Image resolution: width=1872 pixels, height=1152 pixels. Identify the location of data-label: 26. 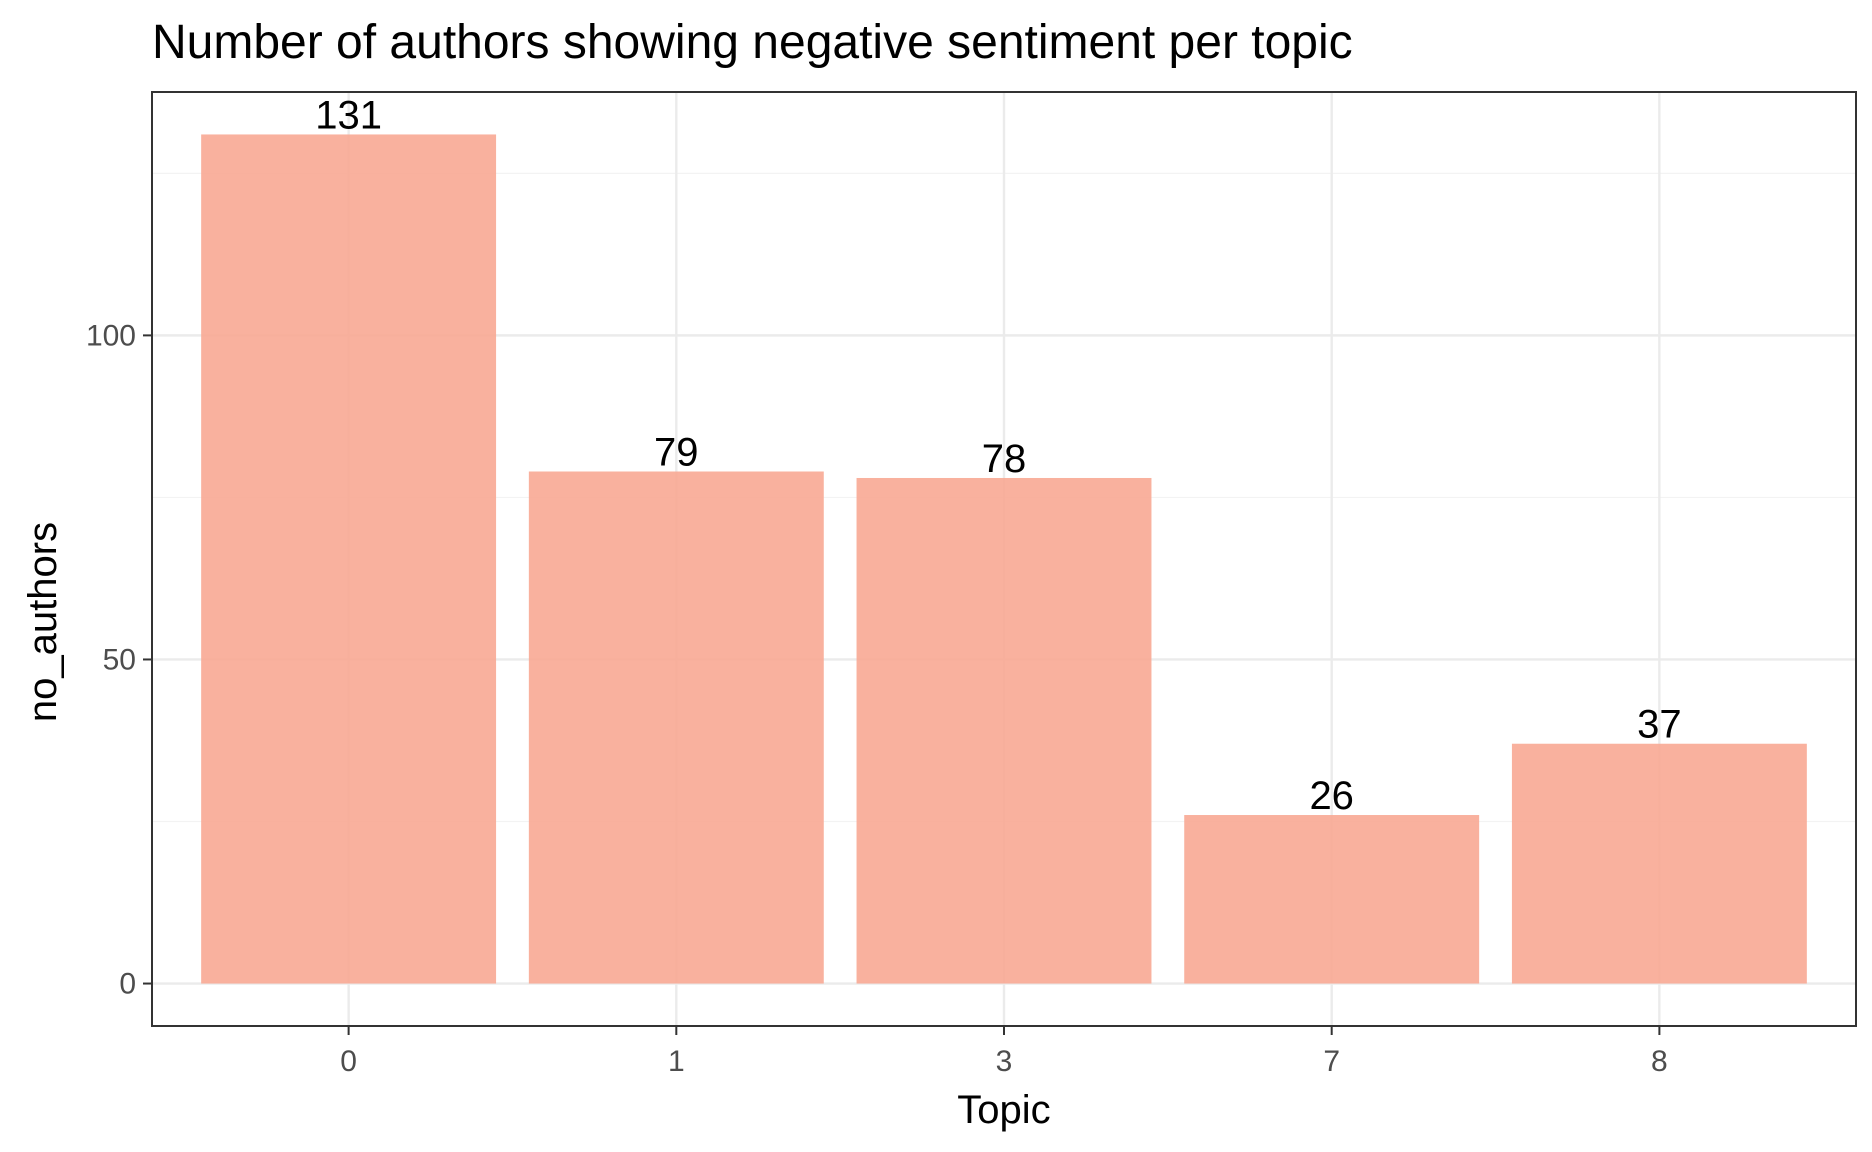
(1331, 796).